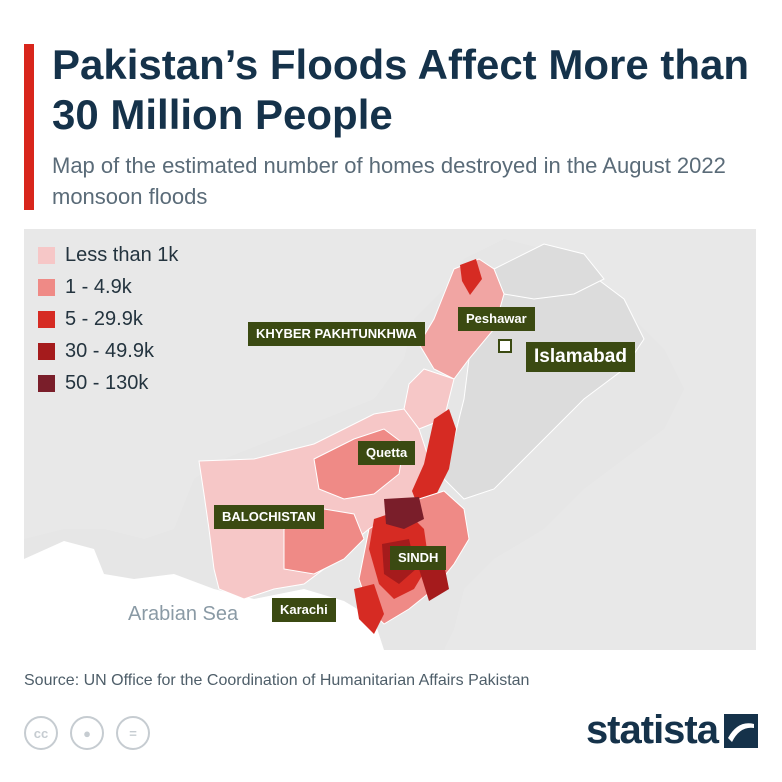 The image size is (782, 782). What do you see at coordinates (304, 610) in the screenshot?
I see `label-karachi: Karachi` at bounding box center [304, 610].